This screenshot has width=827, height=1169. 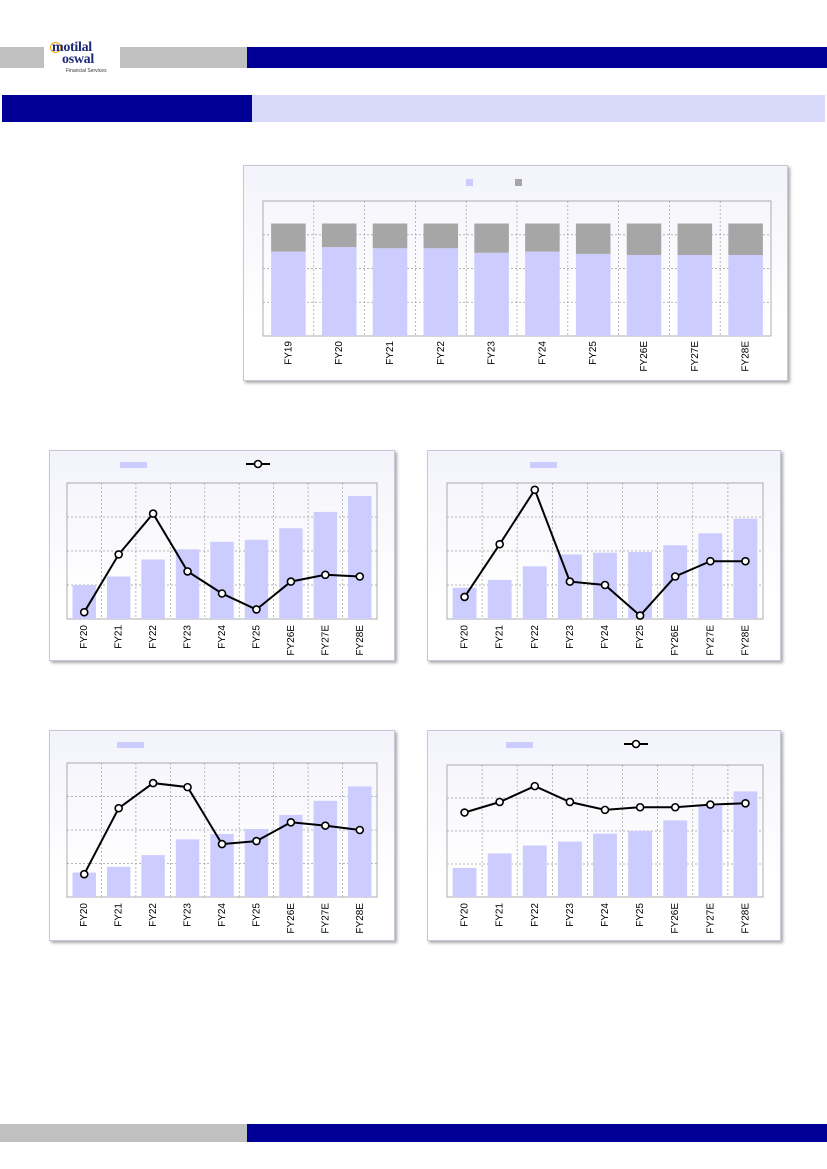 What do you see at coordinates (86, 71) in the screenshot?
I see `logo-tagline: Financial Services` at bounding box center [86, 71].